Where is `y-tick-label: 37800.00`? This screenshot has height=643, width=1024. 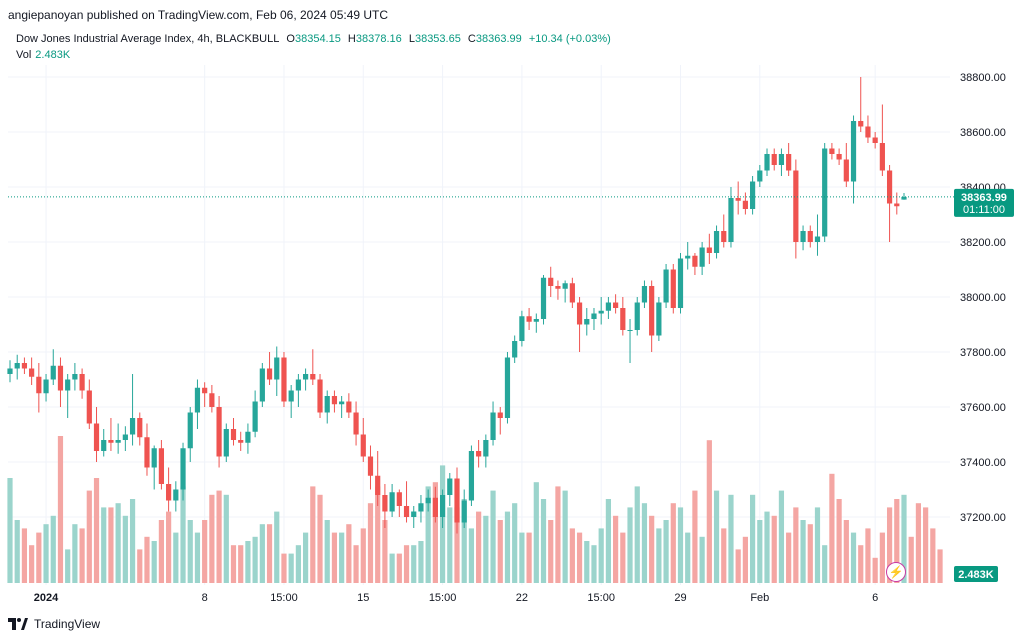
y-tick-label: 37800.00 is located at coordinates (983, 353).